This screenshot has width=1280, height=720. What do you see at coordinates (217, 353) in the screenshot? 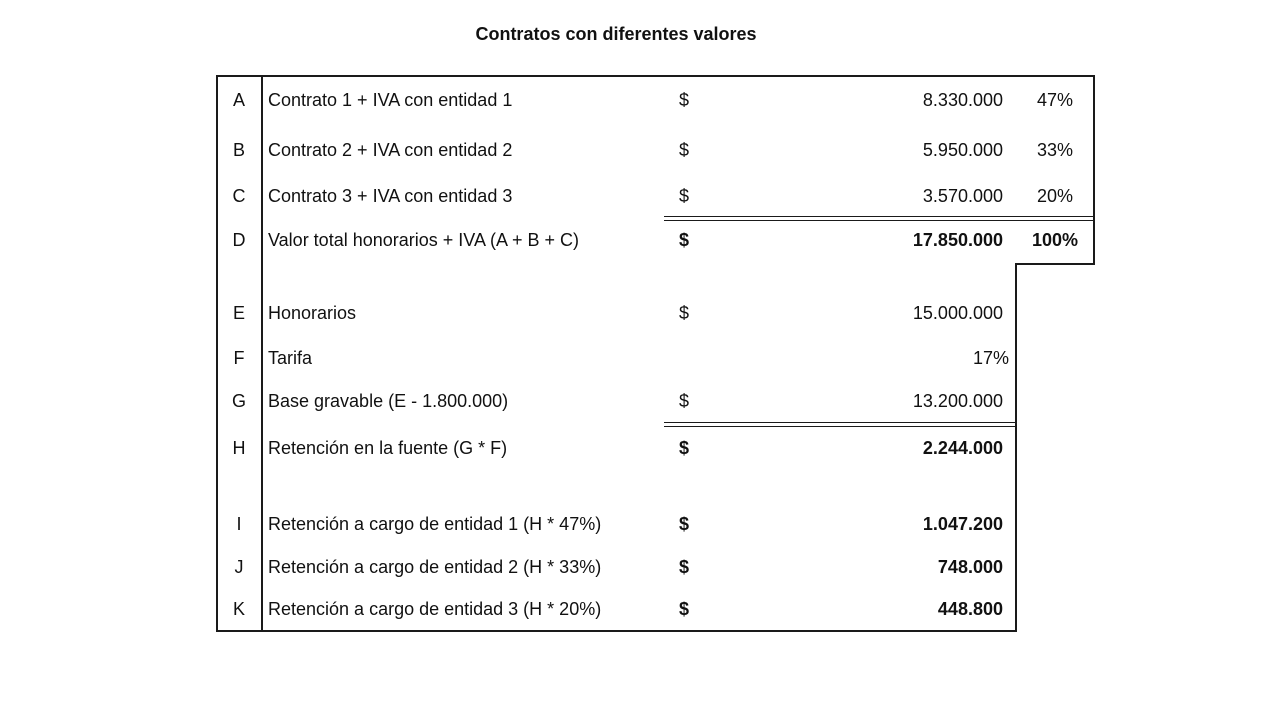
I see `border-left` at bounding box center [217, 353].